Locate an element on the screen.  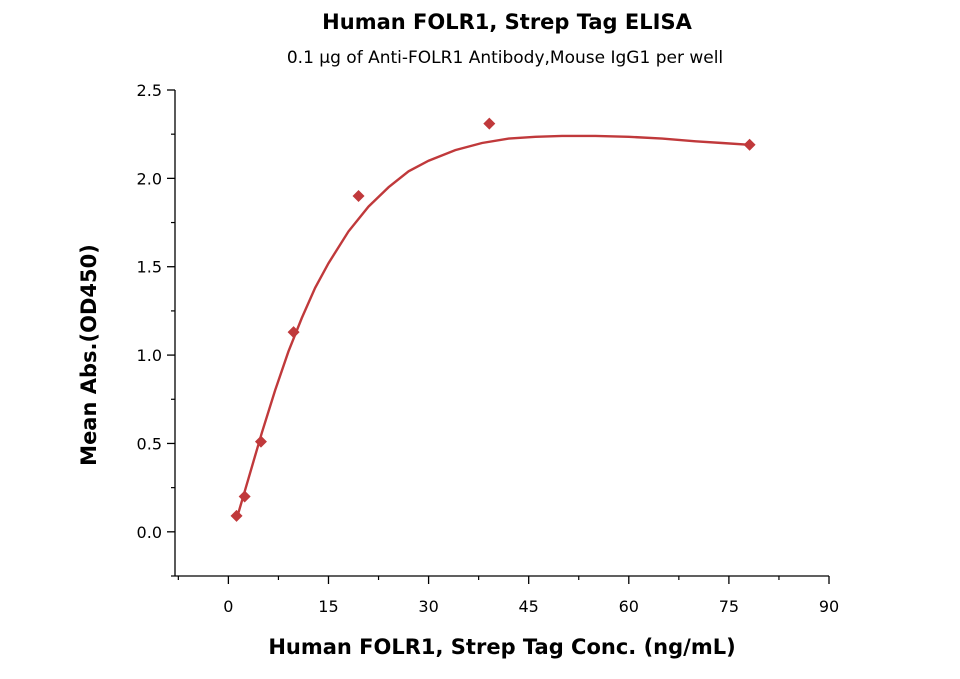
x-tick-label: 90 is located at coordinates (829, 606).